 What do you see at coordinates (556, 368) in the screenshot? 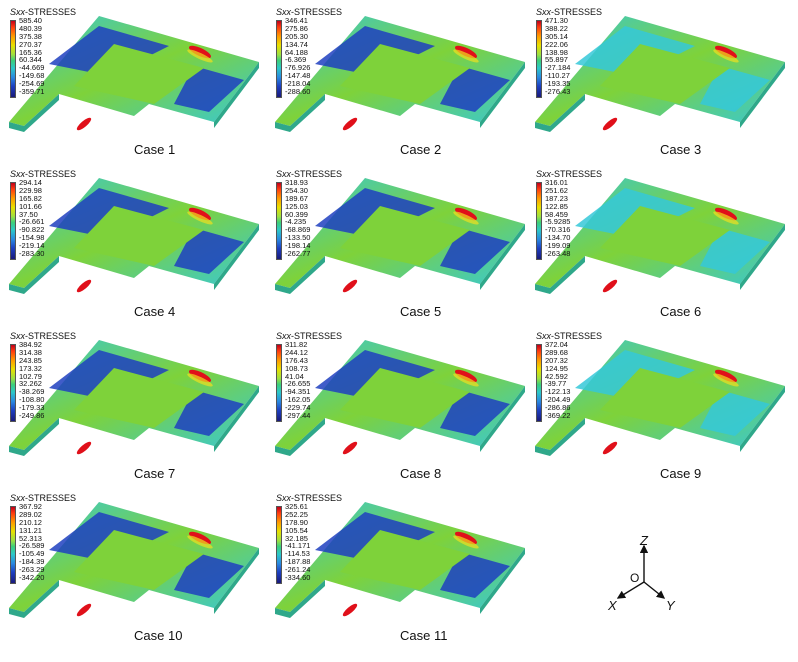
I see `legend-tick-label: 124.95` at bounding box center [556, 368].